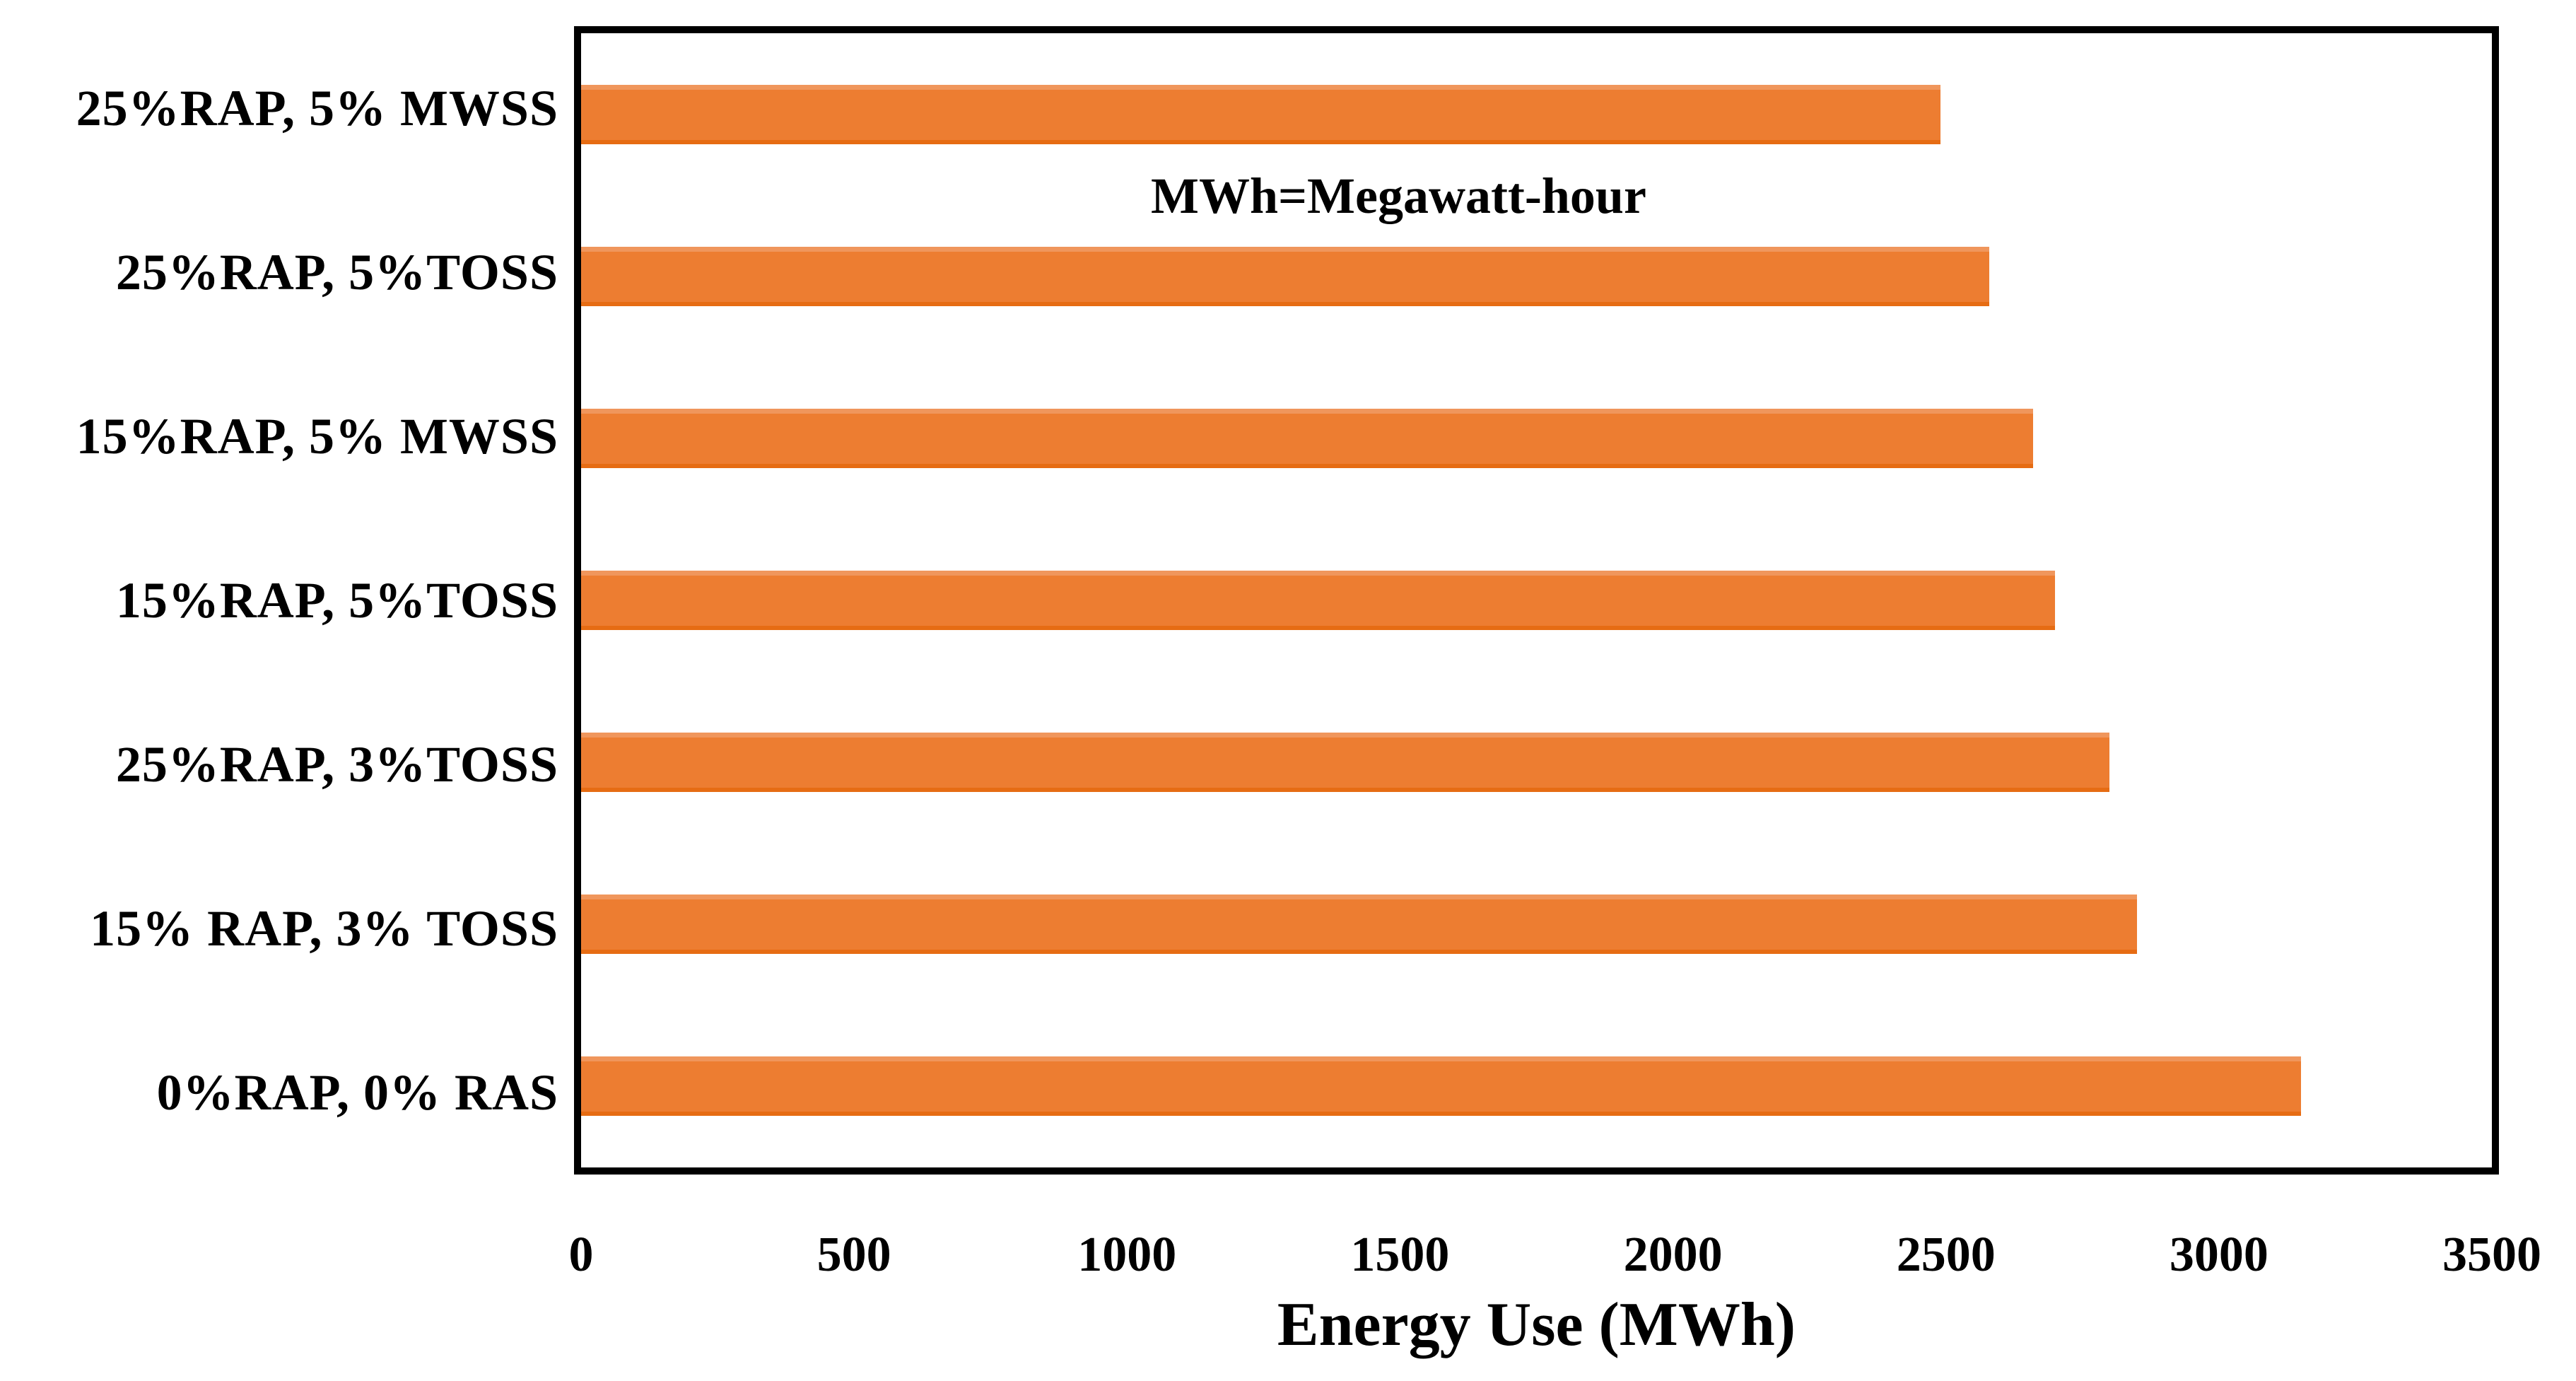 The height and width of the screenshot is (1381, 2576). What do you see at coordinates (324, 928) in the screenshot?
I see `category-label: 15% RAP, 3% TOSS` at bounding box center [324, 928].